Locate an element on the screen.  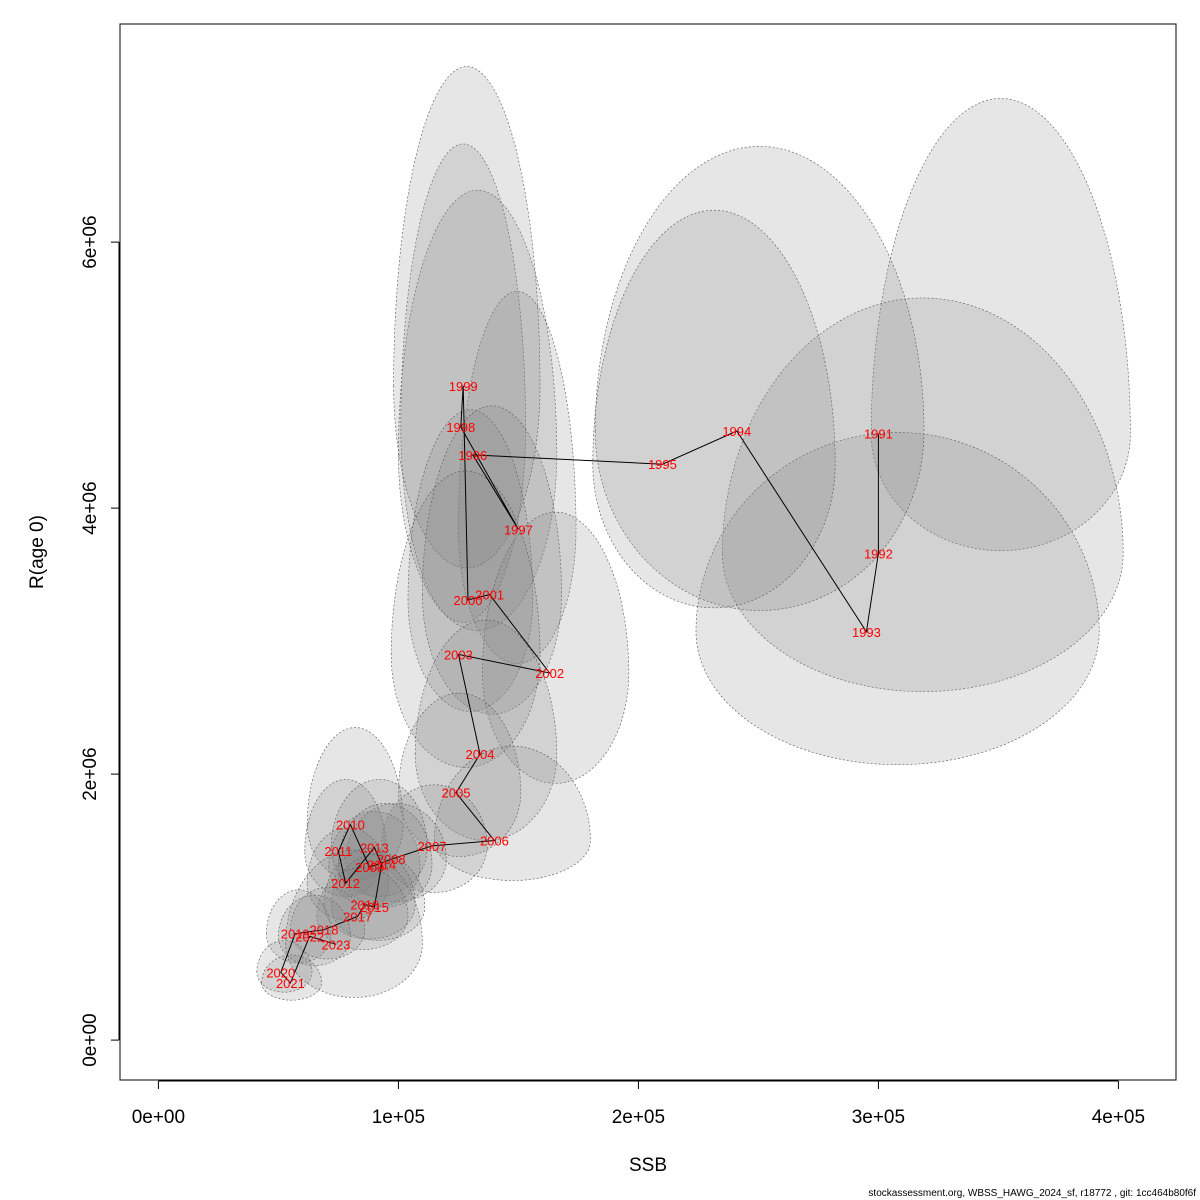
year-label-1993: 1993 is located at coordinates (866, 632).